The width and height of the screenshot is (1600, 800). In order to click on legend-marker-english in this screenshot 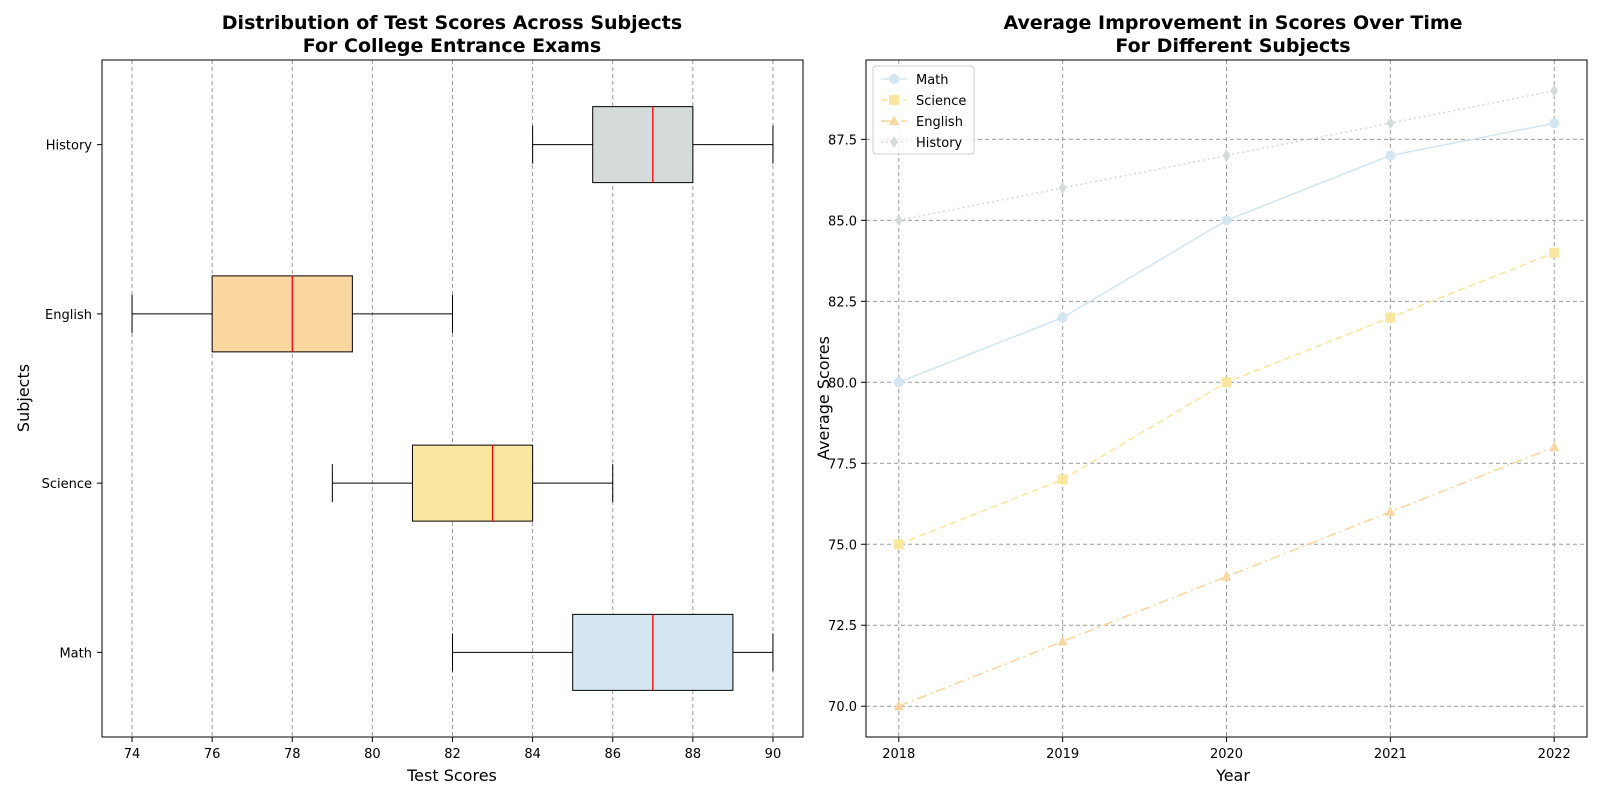, I will do `click(894, 120)`.